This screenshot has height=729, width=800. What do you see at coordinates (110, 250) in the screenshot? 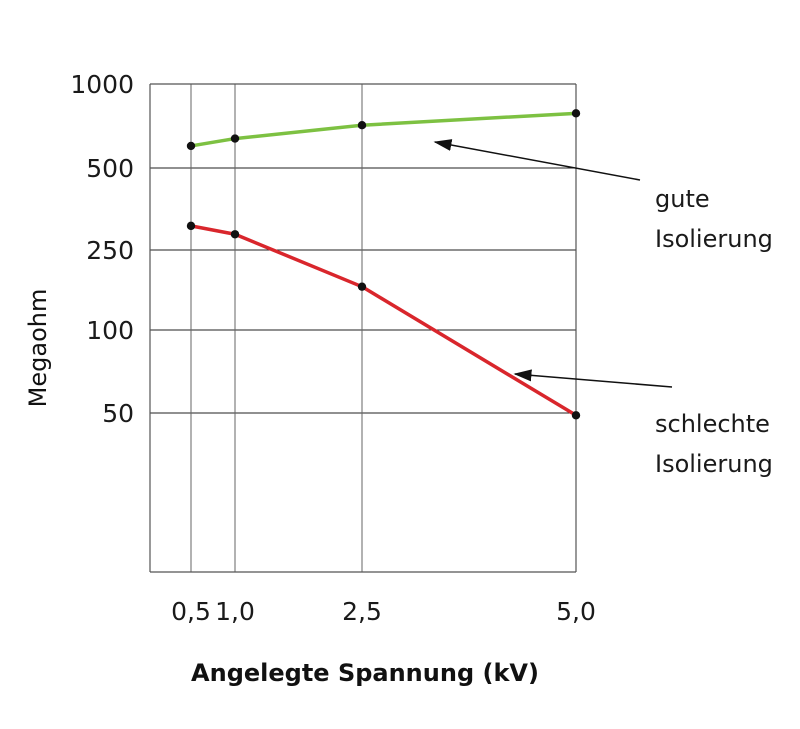
I see `y-tick-label: 250` at bounding box center [110, 250].